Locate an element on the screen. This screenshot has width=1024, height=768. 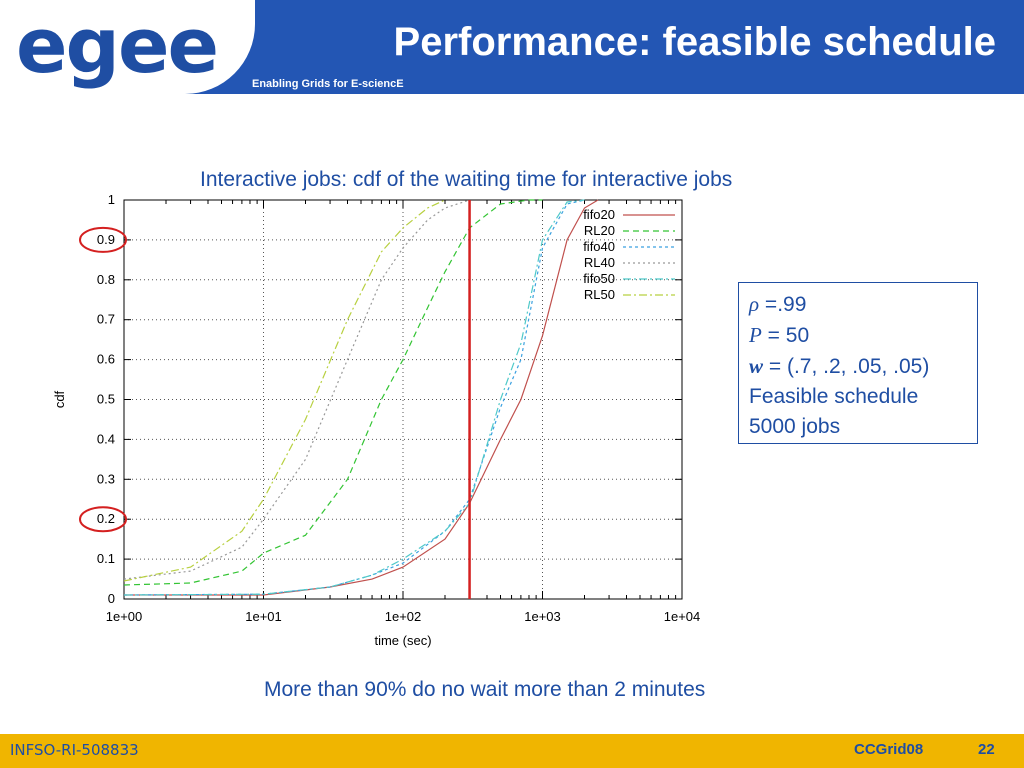
x-tick-label: 1e+01 is located at coordinates (263, 616).